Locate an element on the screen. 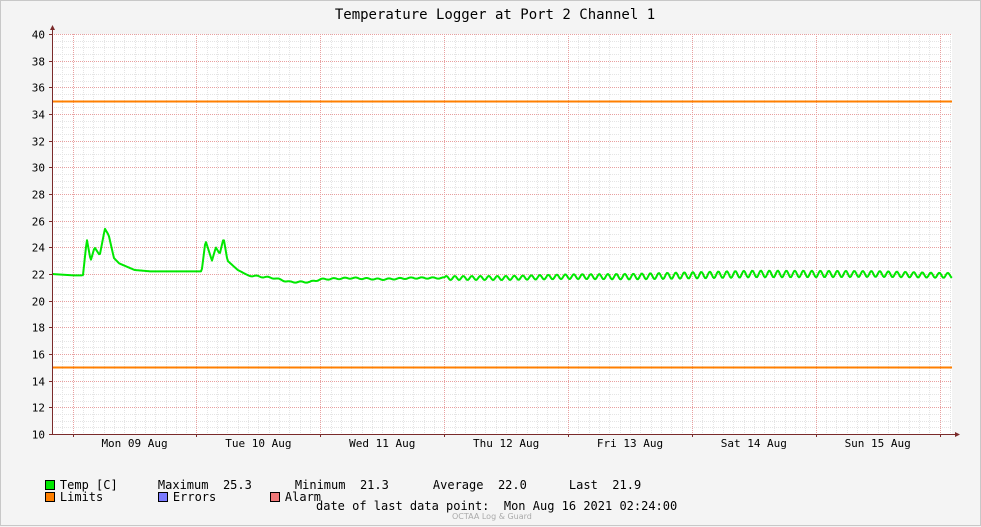  minimum-label: Minimum is located at coordinates (320, 485).